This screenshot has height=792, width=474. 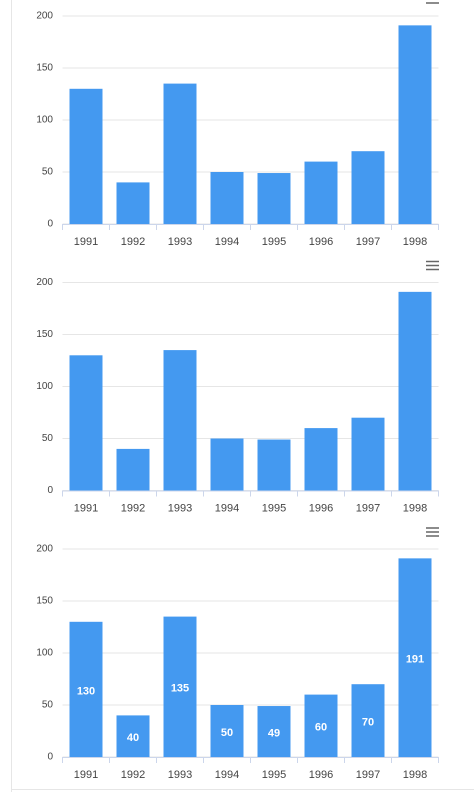 What do you see at coordinates (180, 689) in the screenshot?
I see `data-label: 135` at bounding box center [180, 689].